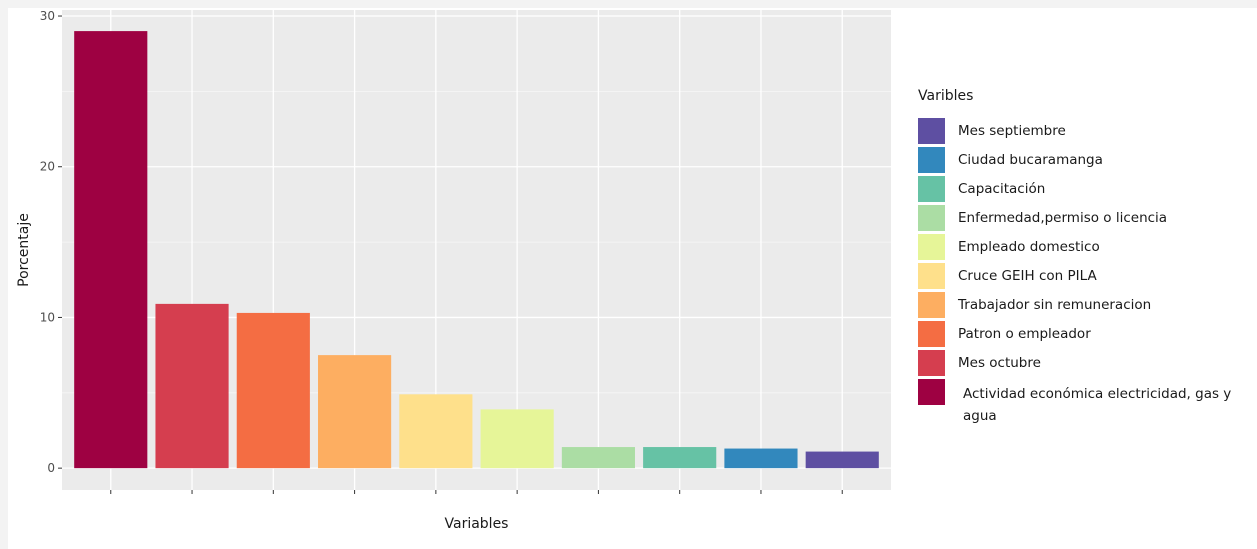 The width and height of the screenshot is (1257, 549). I want to click on y-tick-label: 30, so click(47, 16).